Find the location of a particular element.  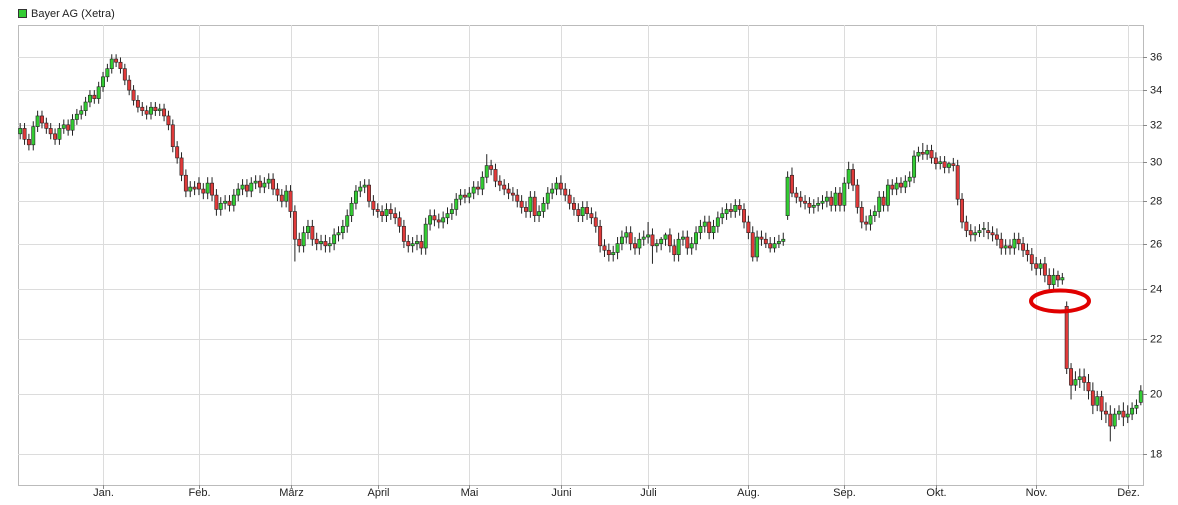

legend-swatch is located at coordinates (22, 13).